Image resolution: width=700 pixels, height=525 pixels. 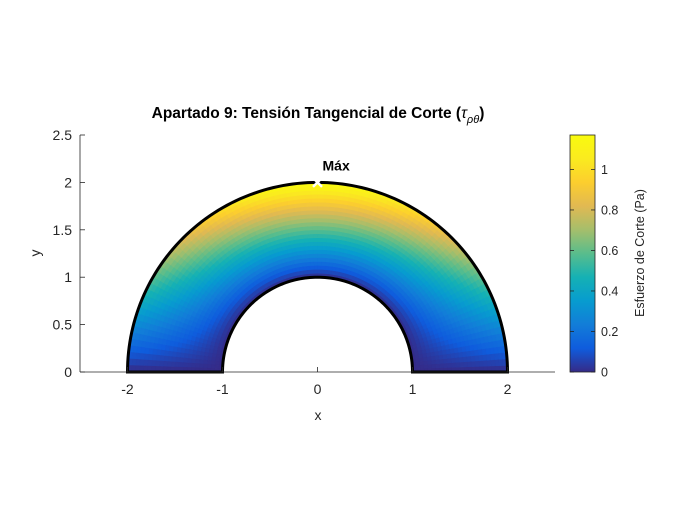 What do you see at coordinates (413, 389) in the screenshot?
I see `x-tick-label: 1` at bounding box center [413, 389].